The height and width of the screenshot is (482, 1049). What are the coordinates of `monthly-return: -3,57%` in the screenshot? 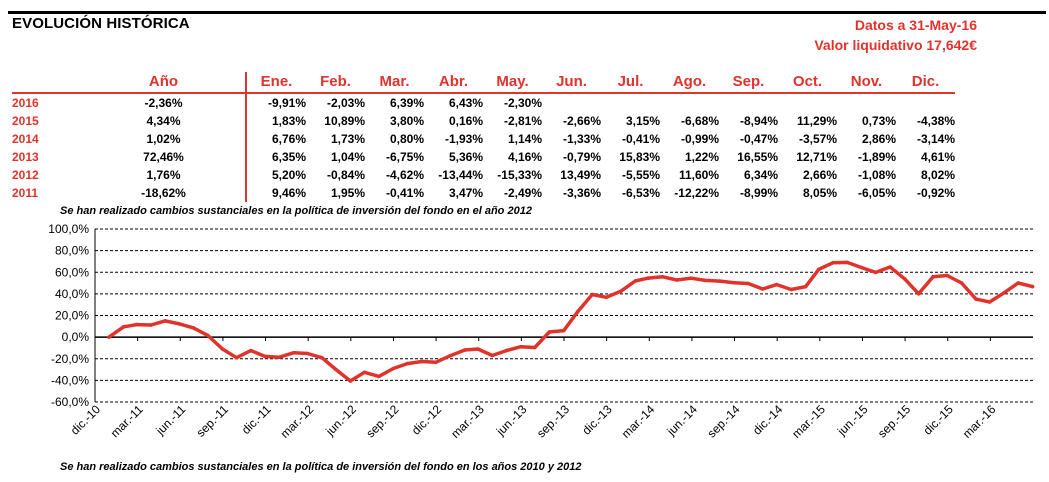 It's located at (817, 139).